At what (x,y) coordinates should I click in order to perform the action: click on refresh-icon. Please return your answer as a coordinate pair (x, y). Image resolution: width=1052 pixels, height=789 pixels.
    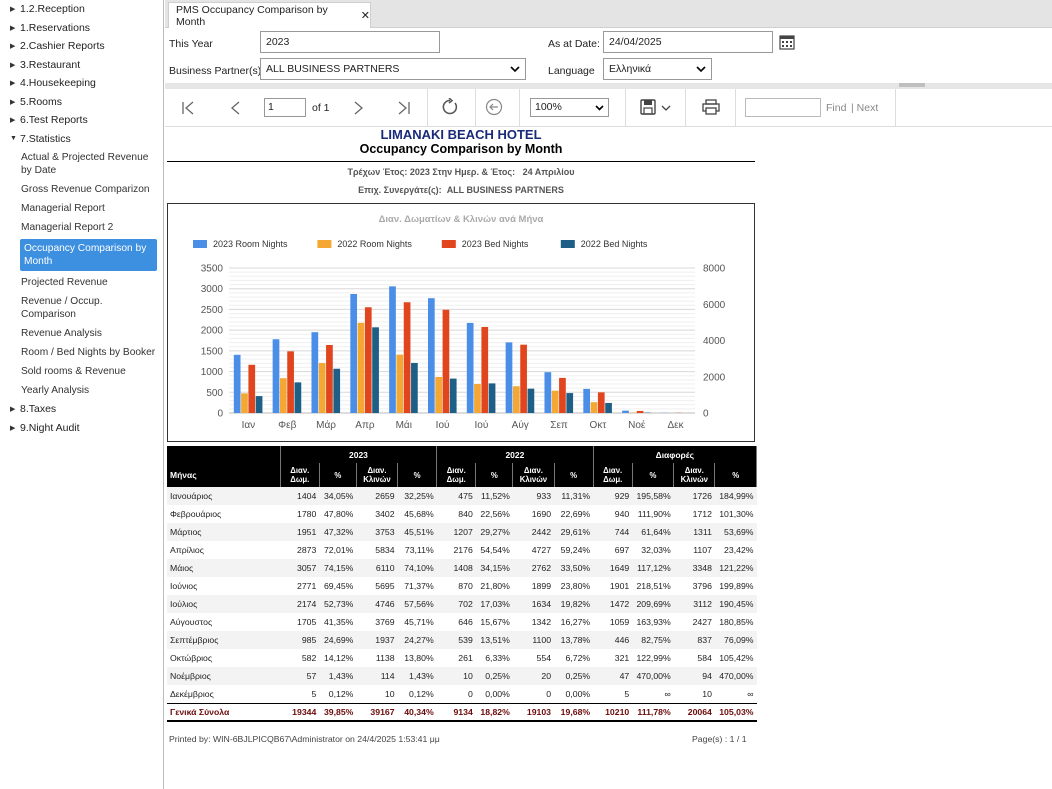
    Looking at the image, I should click on (450, 107).